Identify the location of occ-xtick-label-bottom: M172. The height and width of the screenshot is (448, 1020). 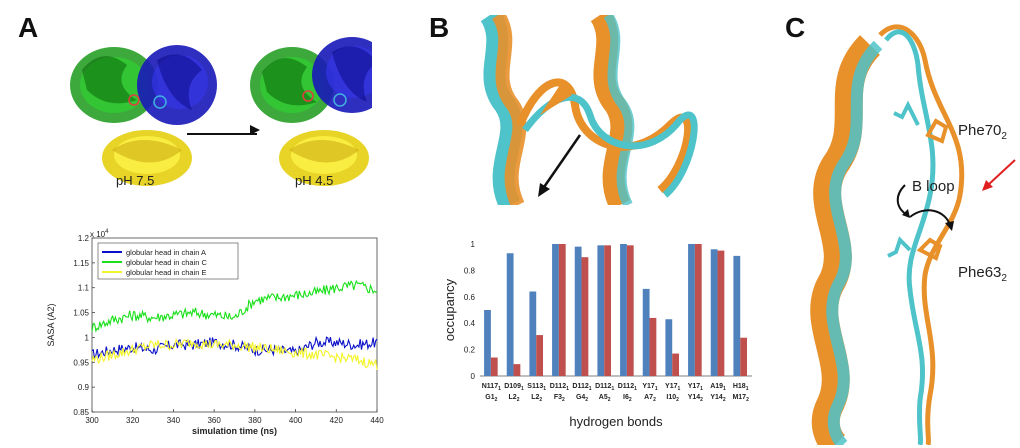
(740, 398).